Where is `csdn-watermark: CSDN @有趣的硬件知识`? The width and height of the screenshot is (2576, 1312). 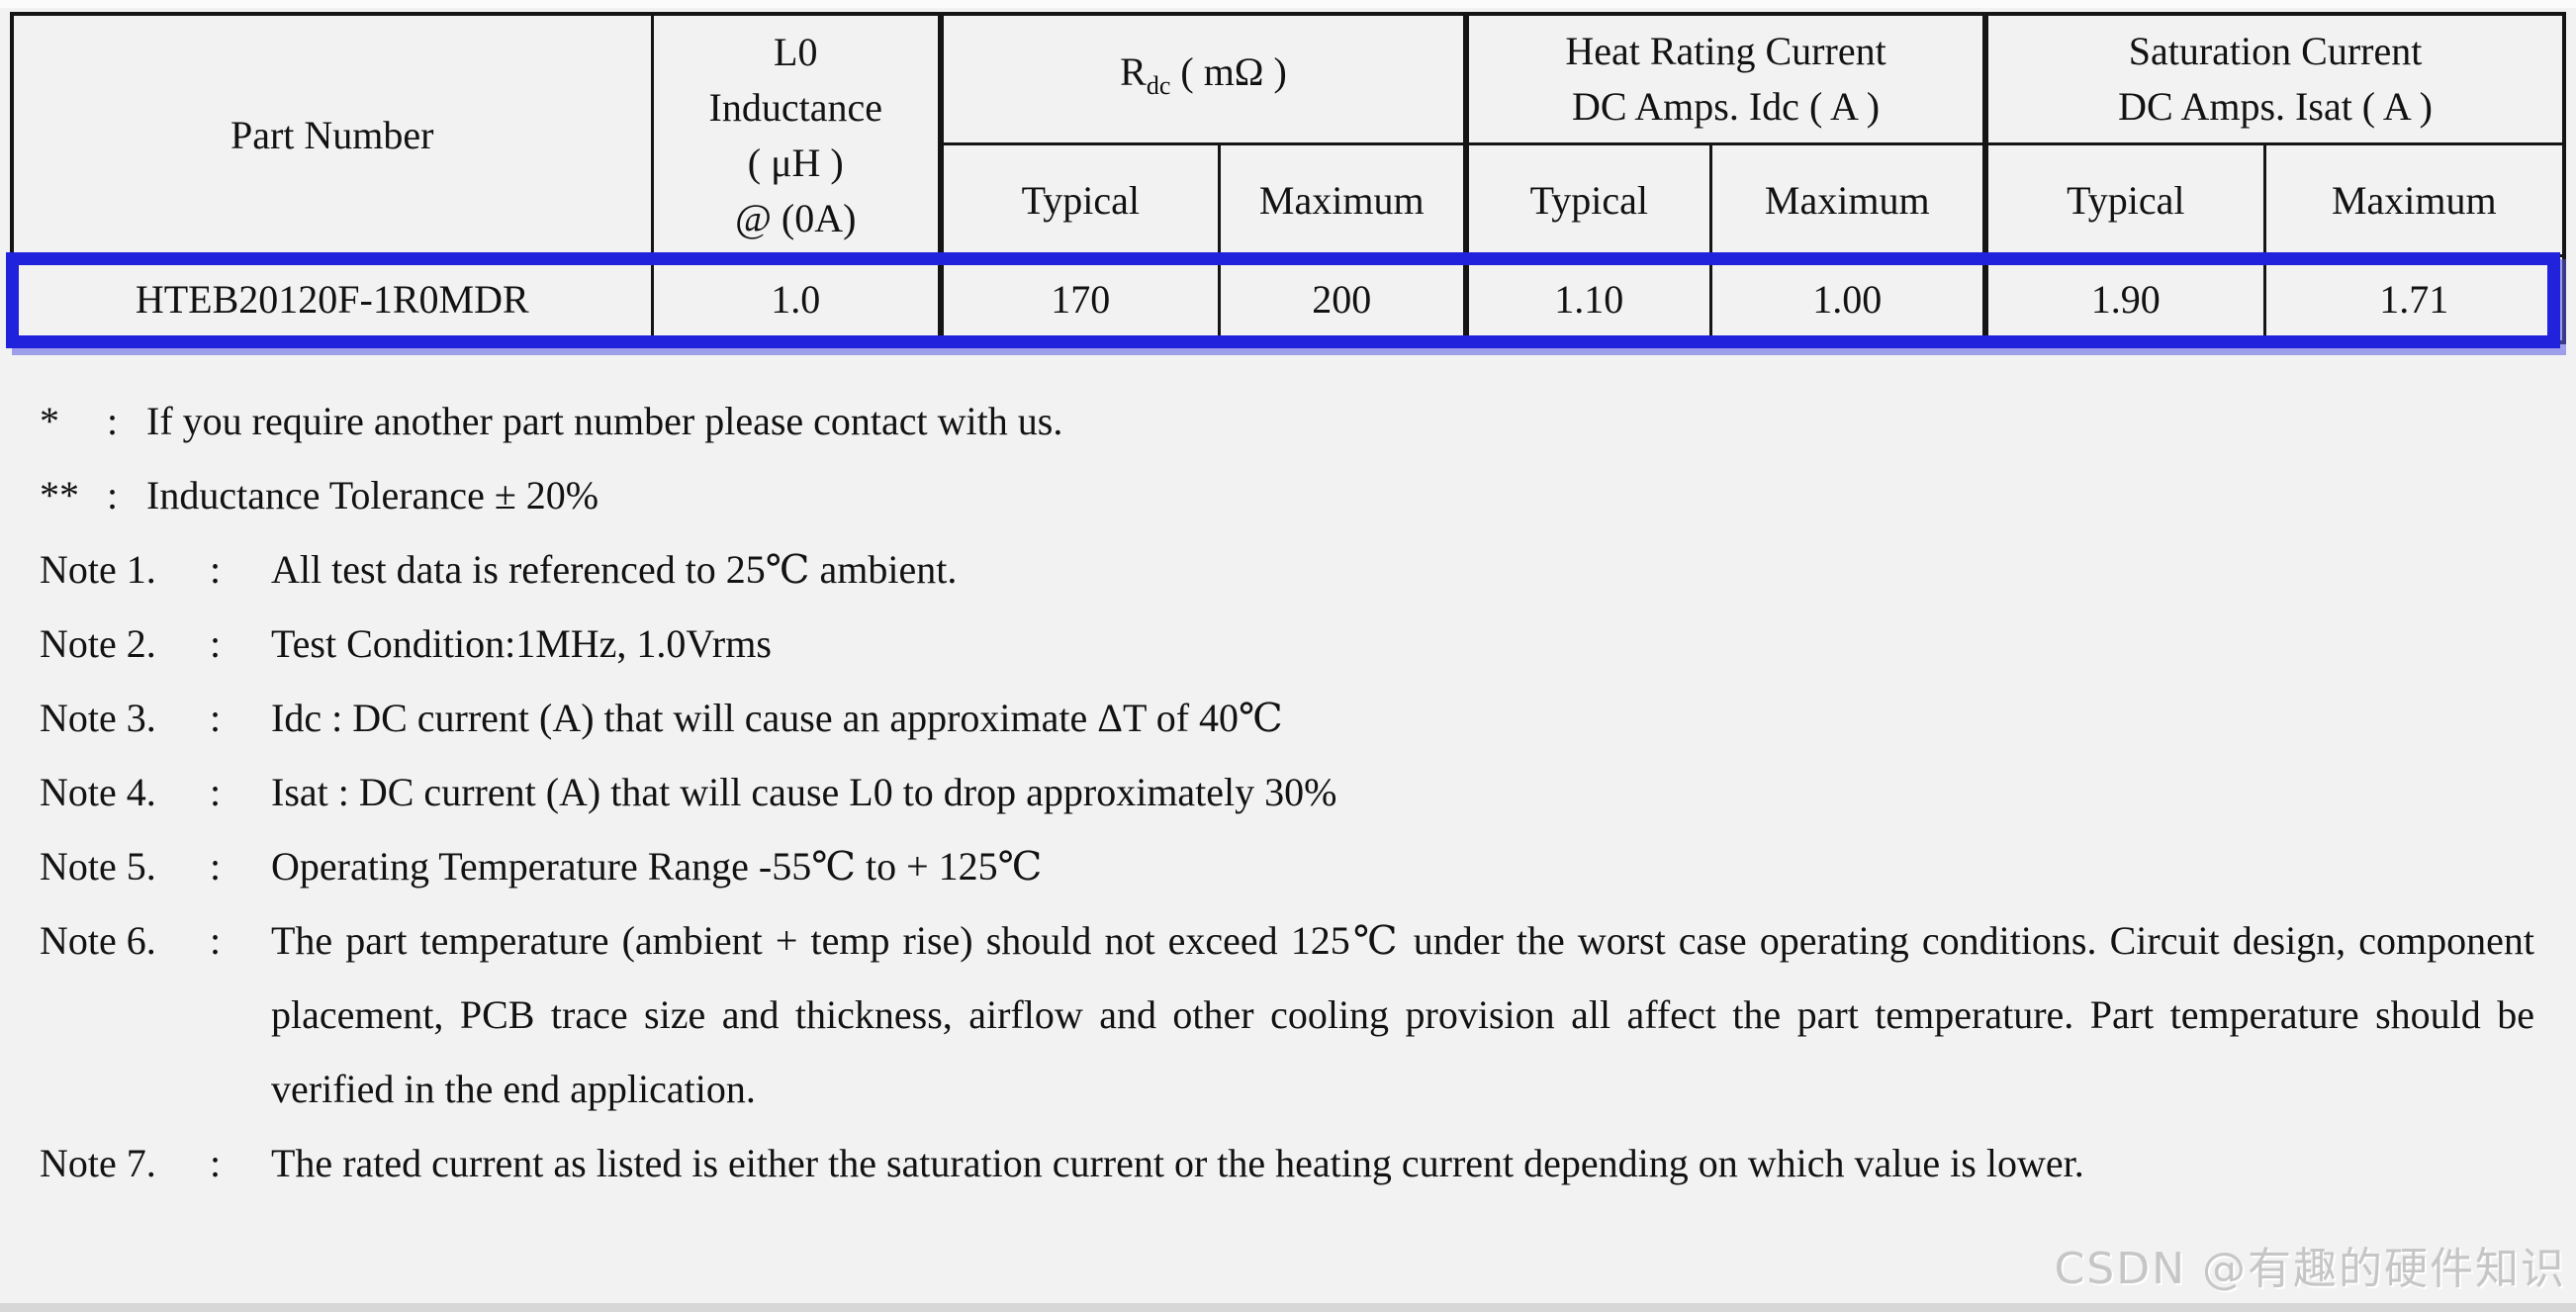 csdn-watermark: CSDN @有趣的硬件知识 is located at coordinates (2310, 1269).